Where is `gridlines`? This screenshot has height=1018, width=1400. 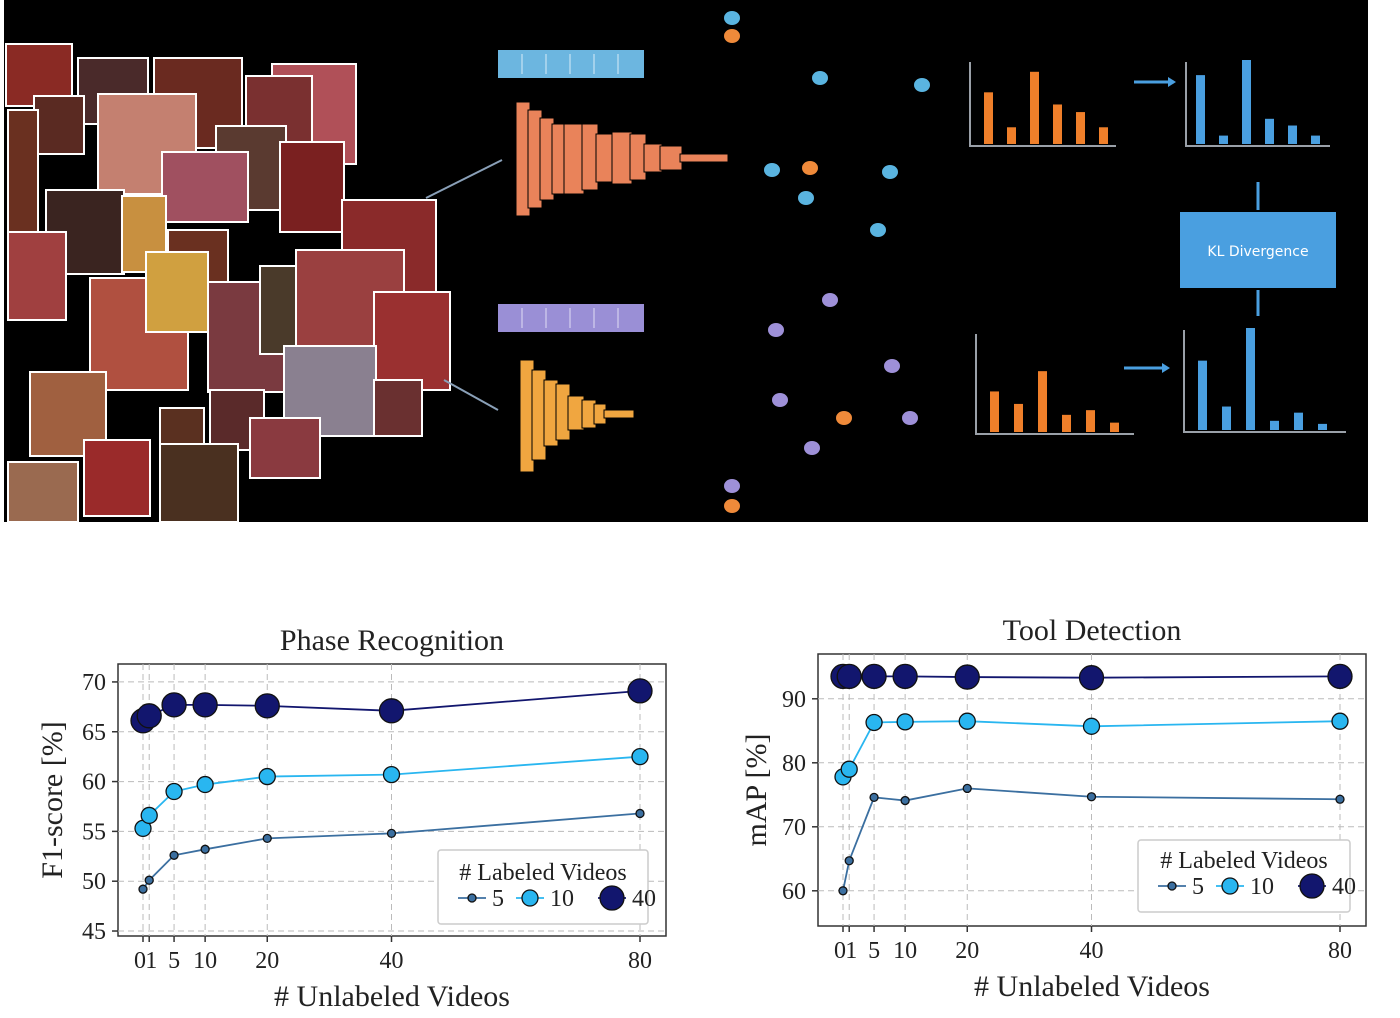 gridlines is located at coordinates (392, 800).